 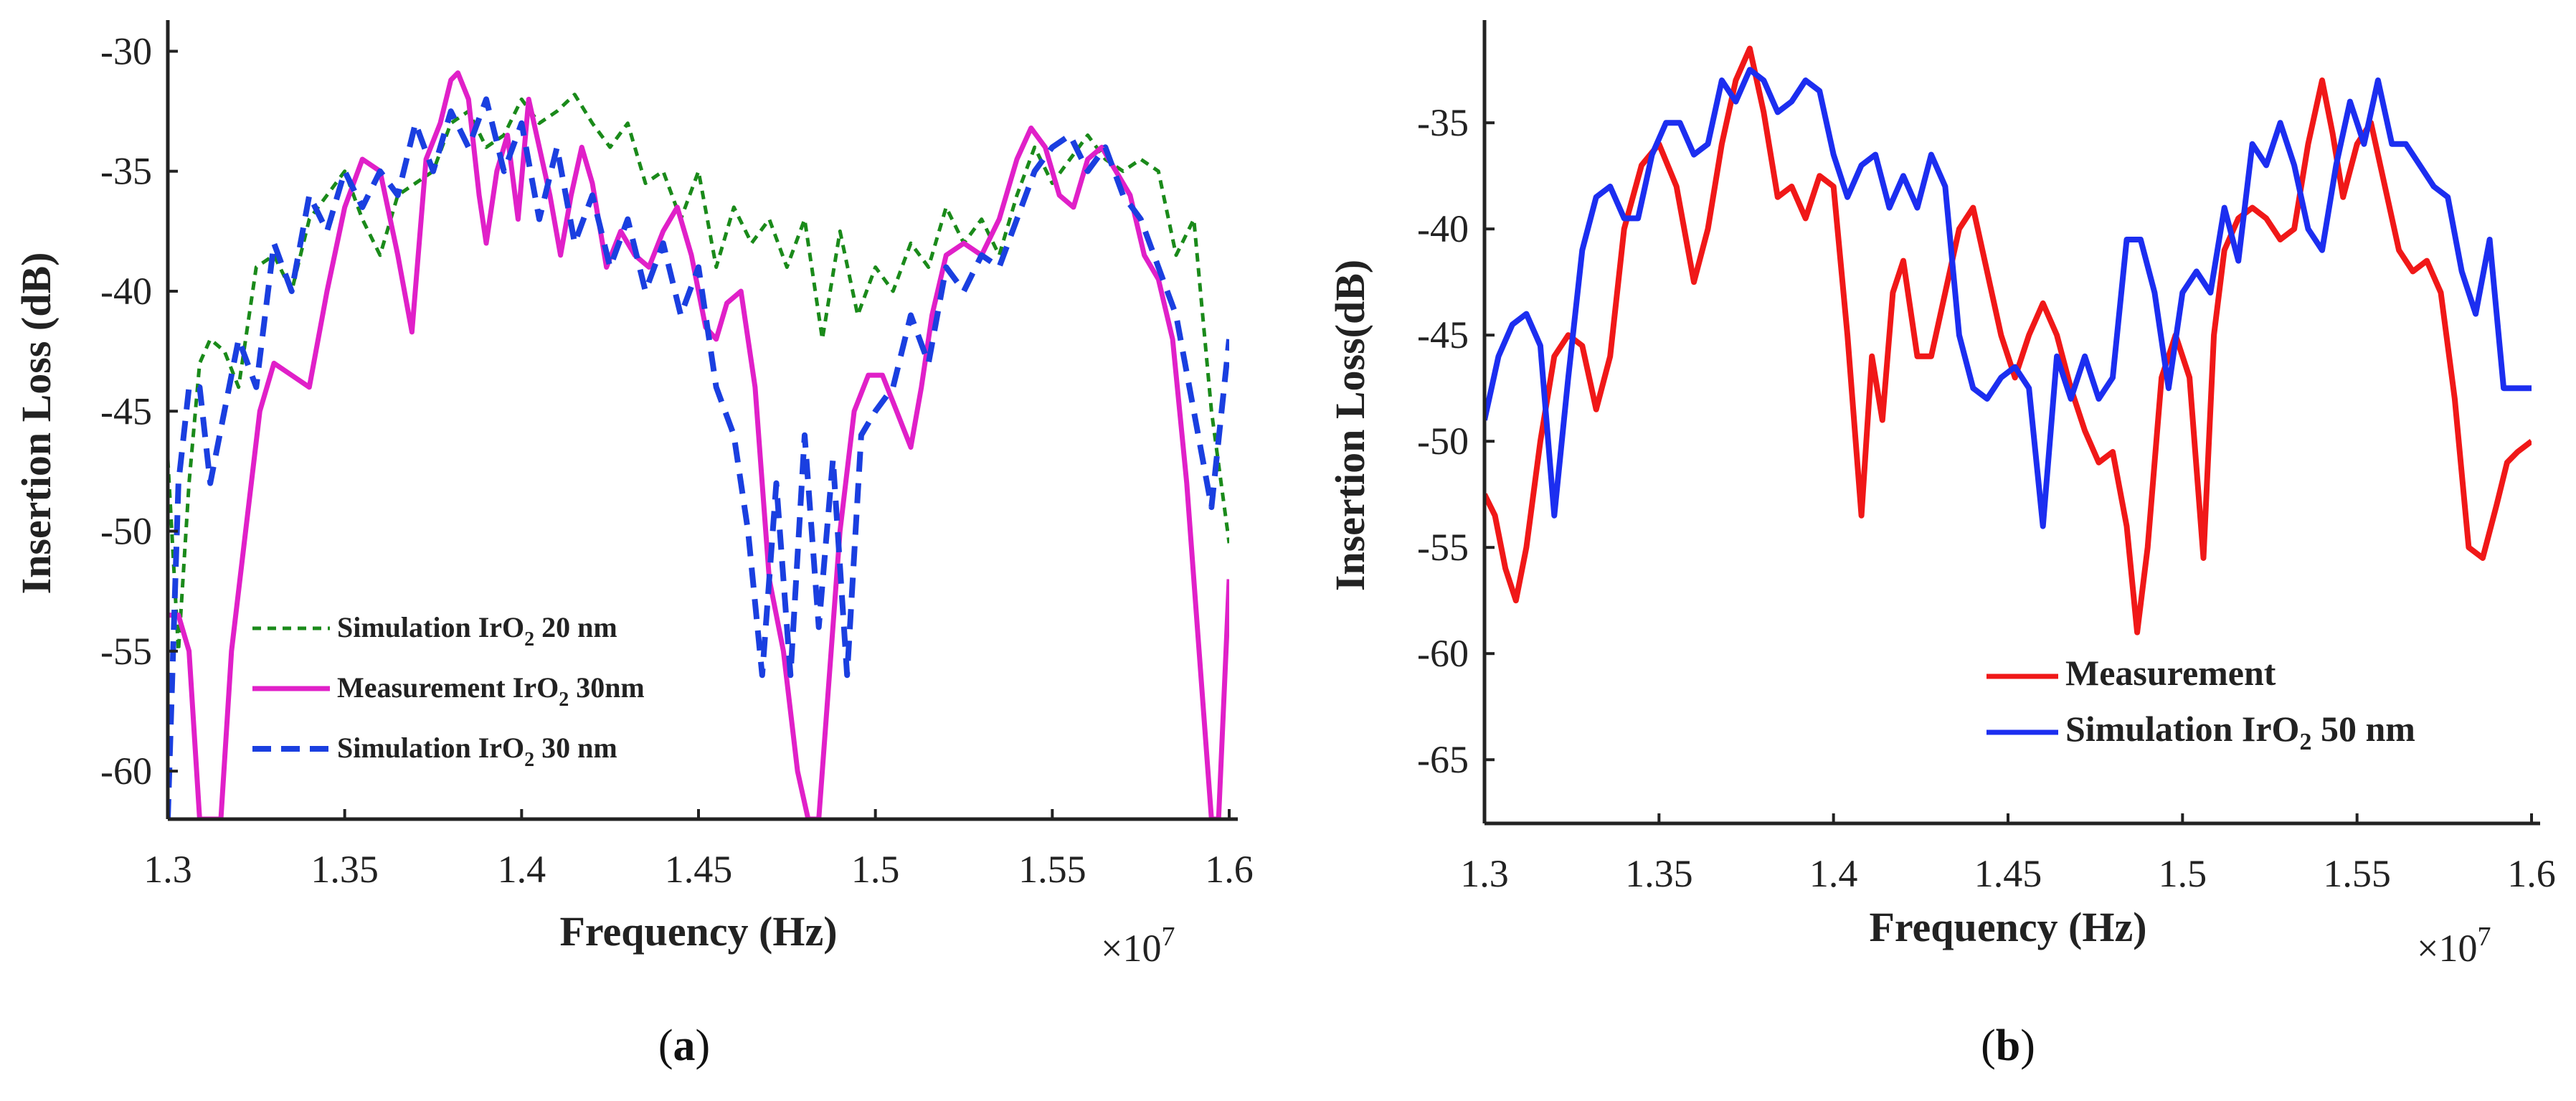 What do you see at coordinates (491, 691) in the screenshot?
I see `legend-label-2: Measurement IrO2 30nm` at bounding box center [491, 691].